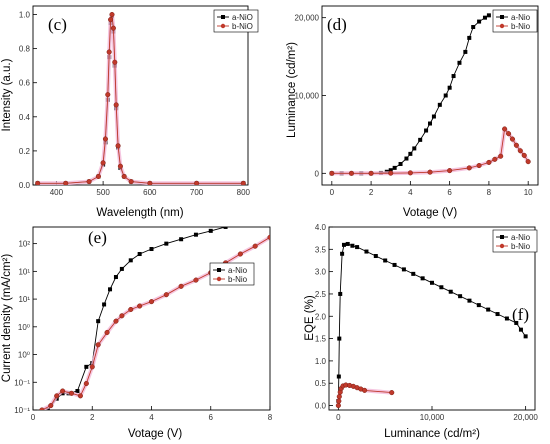  Describe the element at coordinates (321, 294) in the screenshot. I see `y-tick-label: 2.5` at that location.